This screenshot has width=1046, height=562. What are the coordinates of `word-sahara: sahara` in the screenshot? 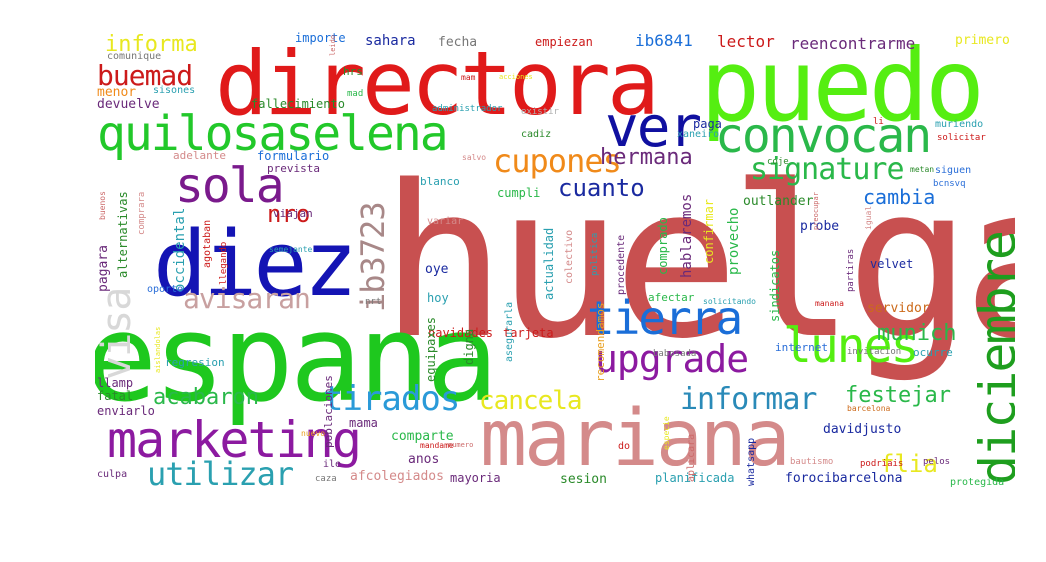 It's located at (390, 41).